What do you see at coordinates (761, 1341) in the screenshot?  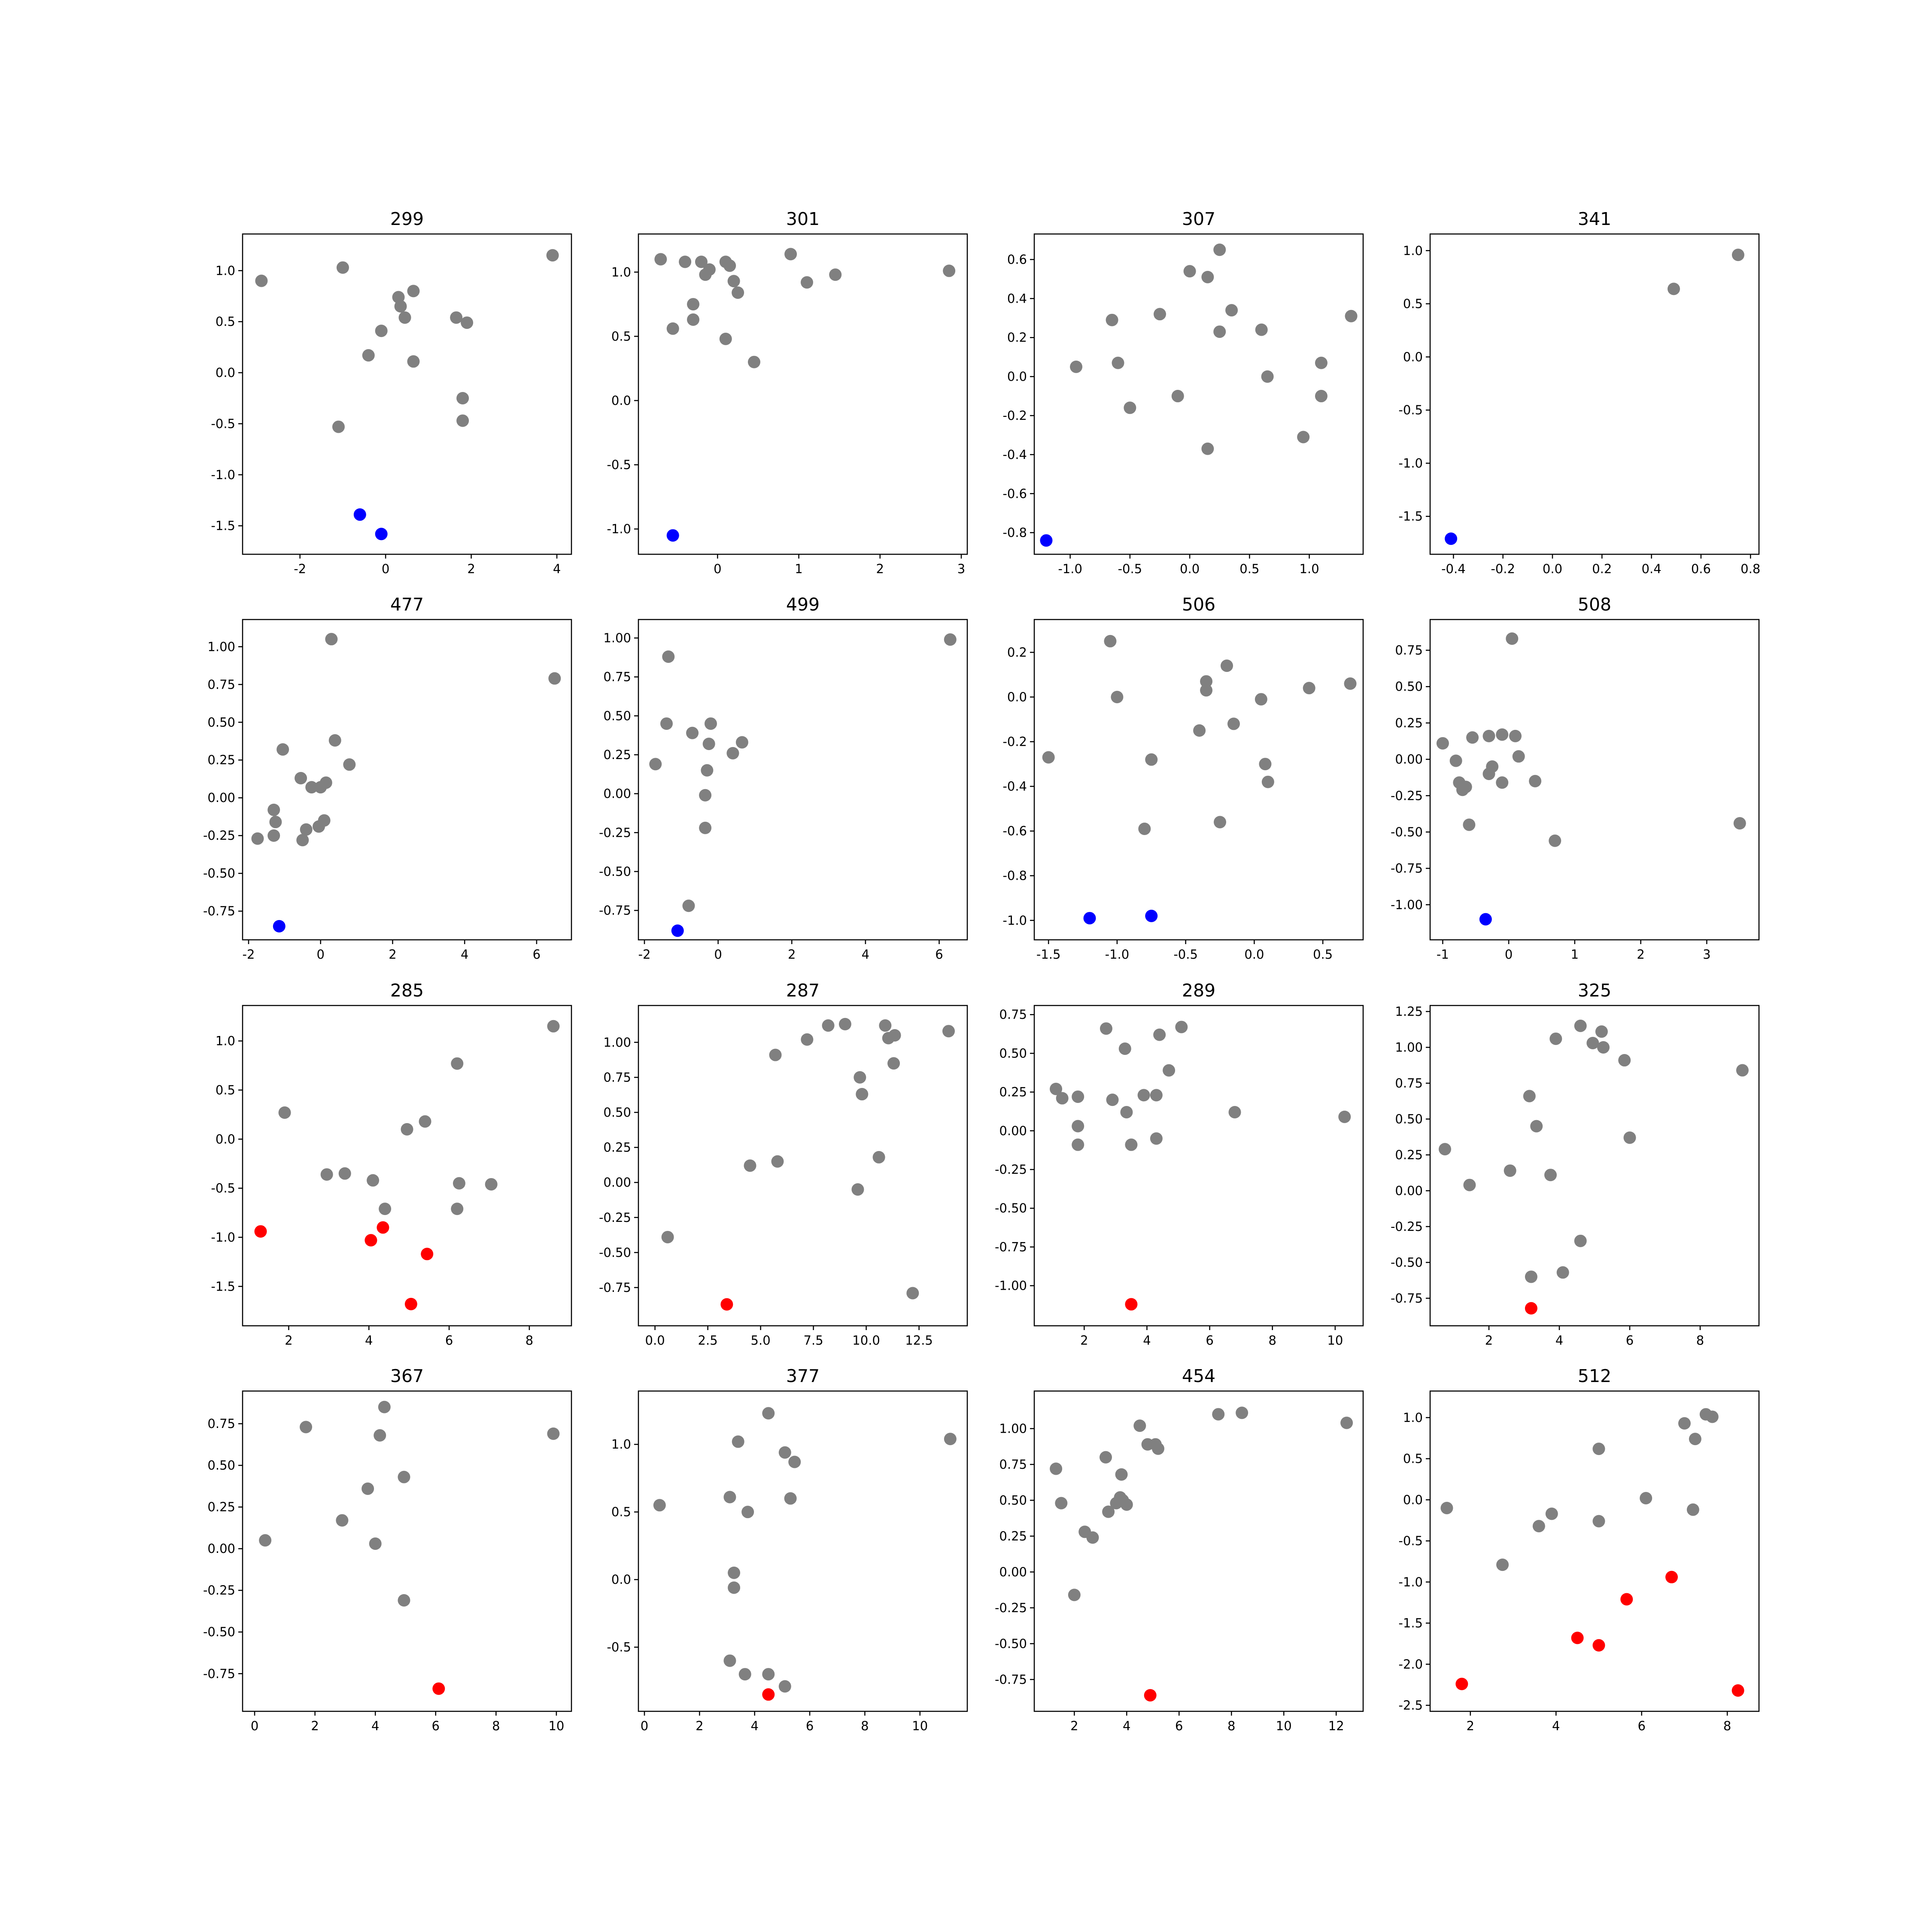 I see `x-tick-label: 5.0` at bounding box center [761, 1341].